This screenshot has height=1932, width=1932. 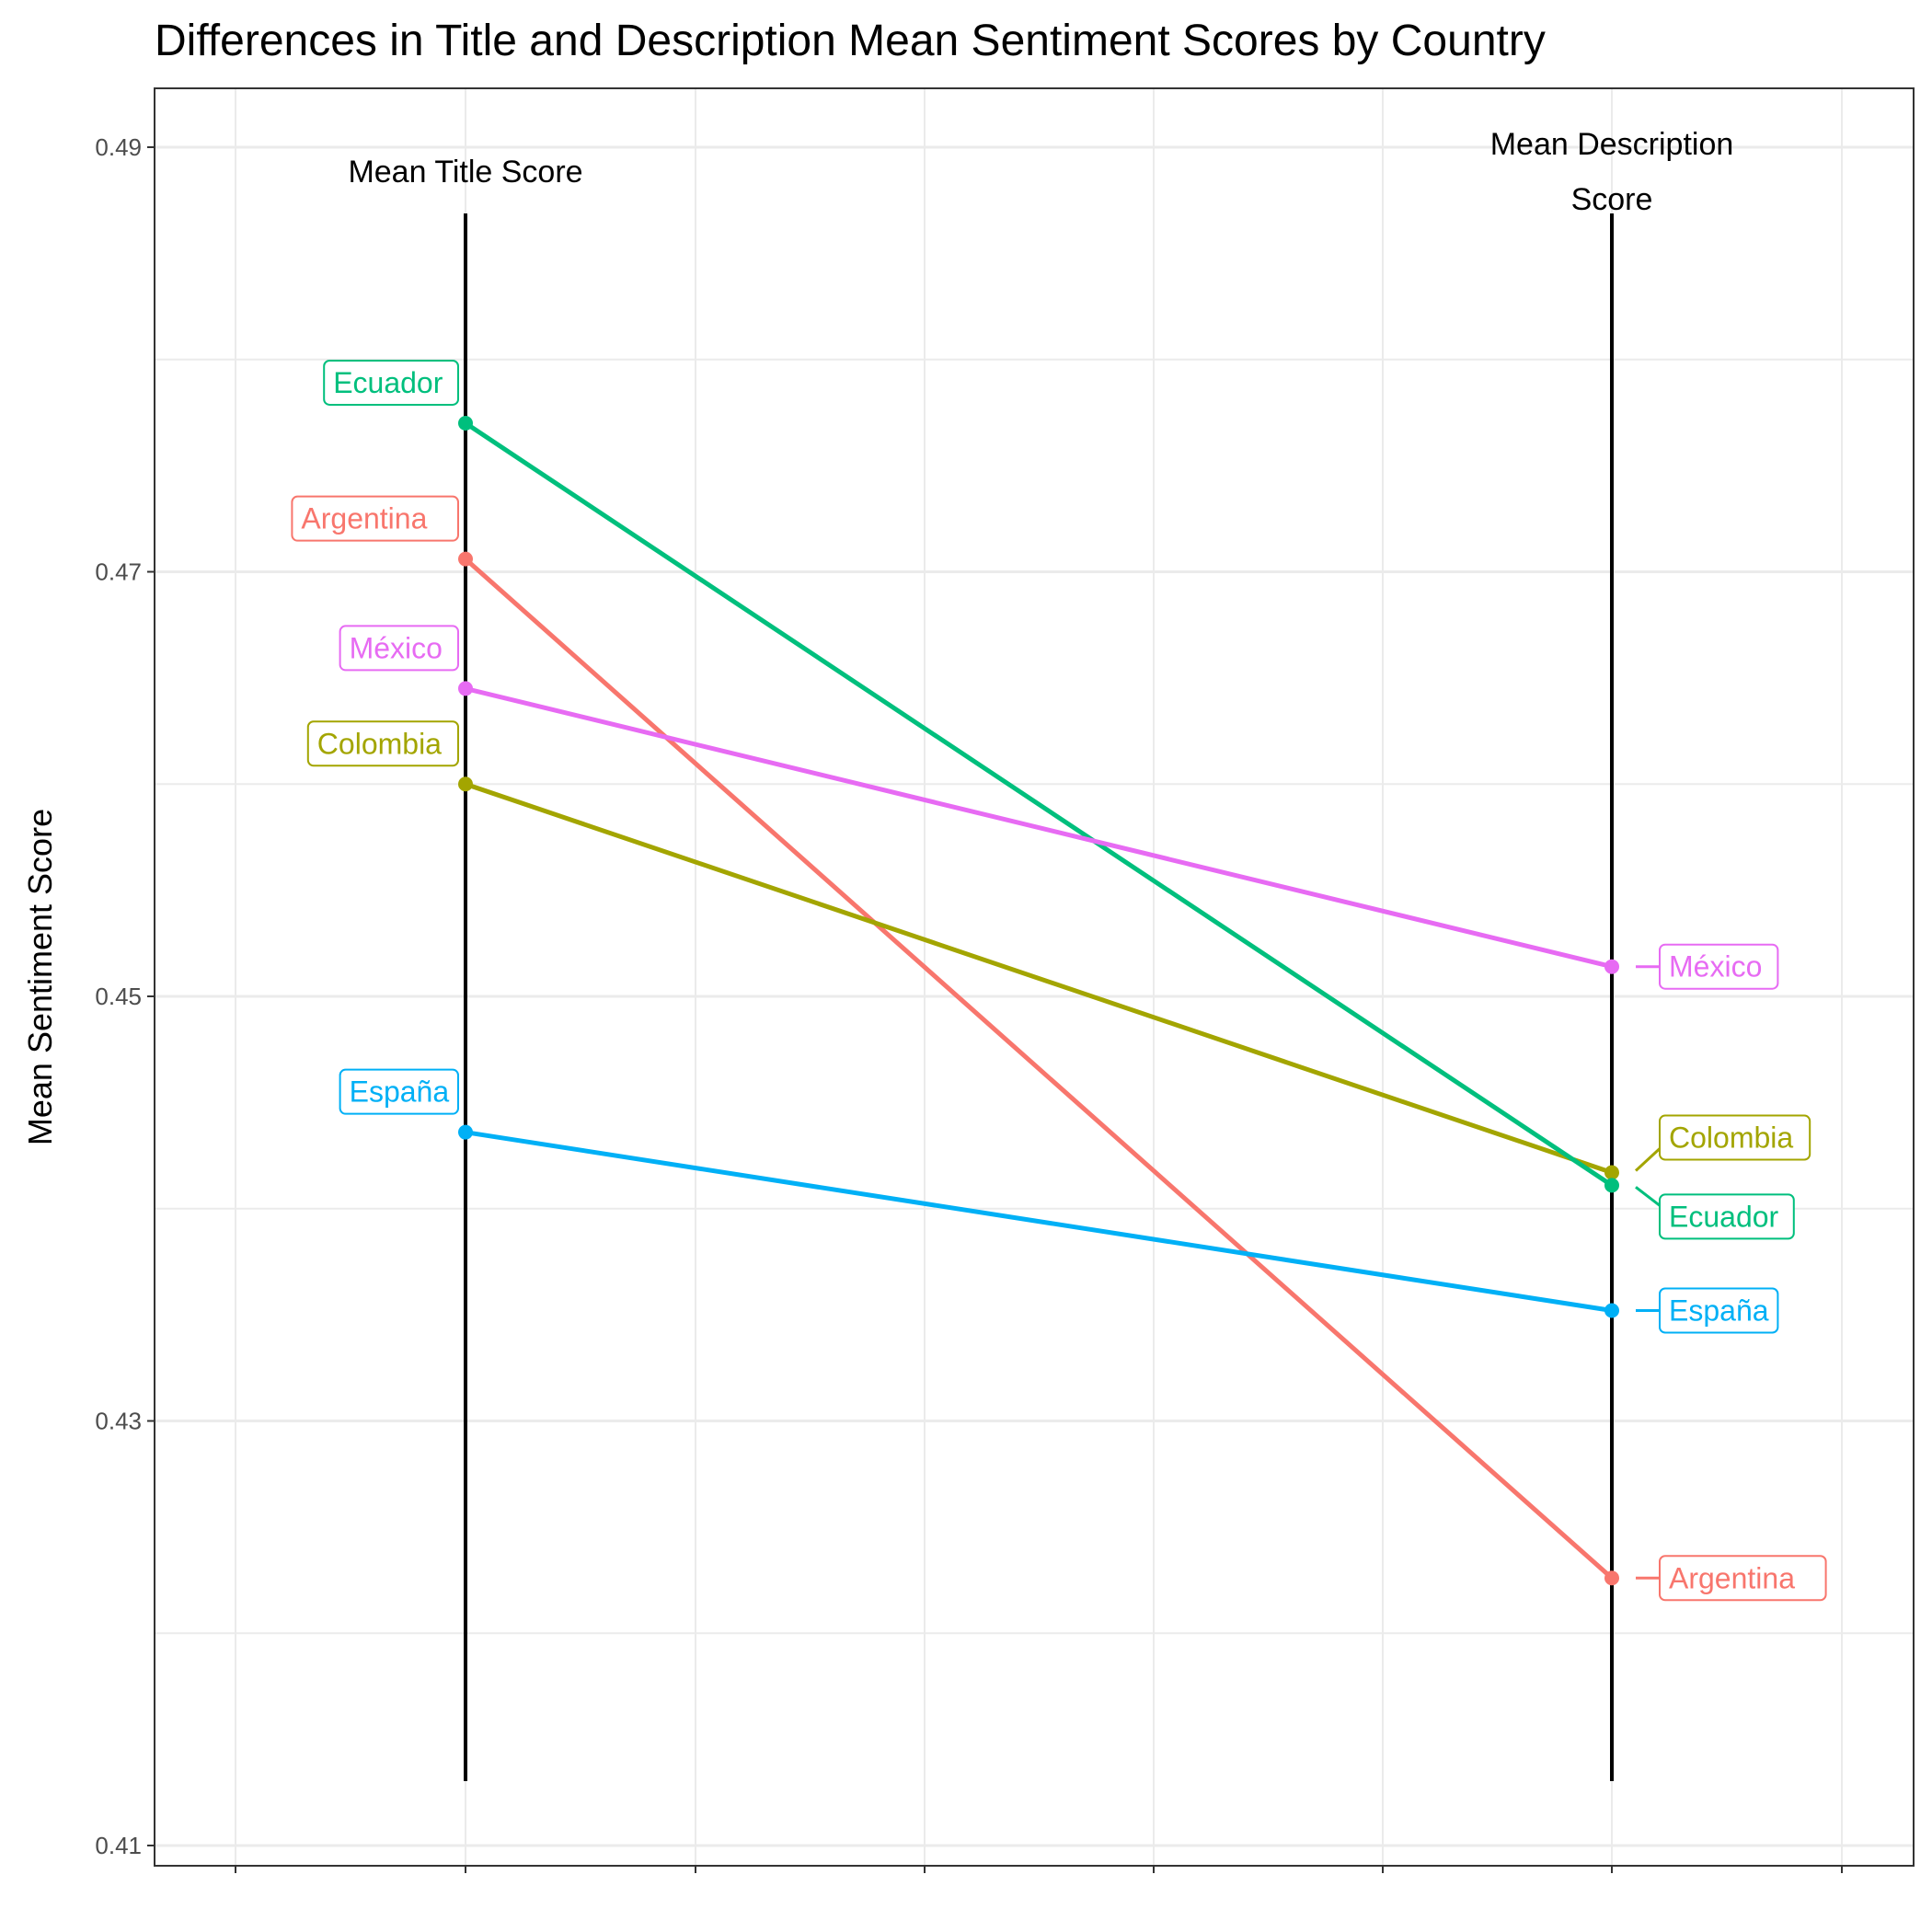 I want to click on y-tick-label: 0.45, so click(x=118, y=997).